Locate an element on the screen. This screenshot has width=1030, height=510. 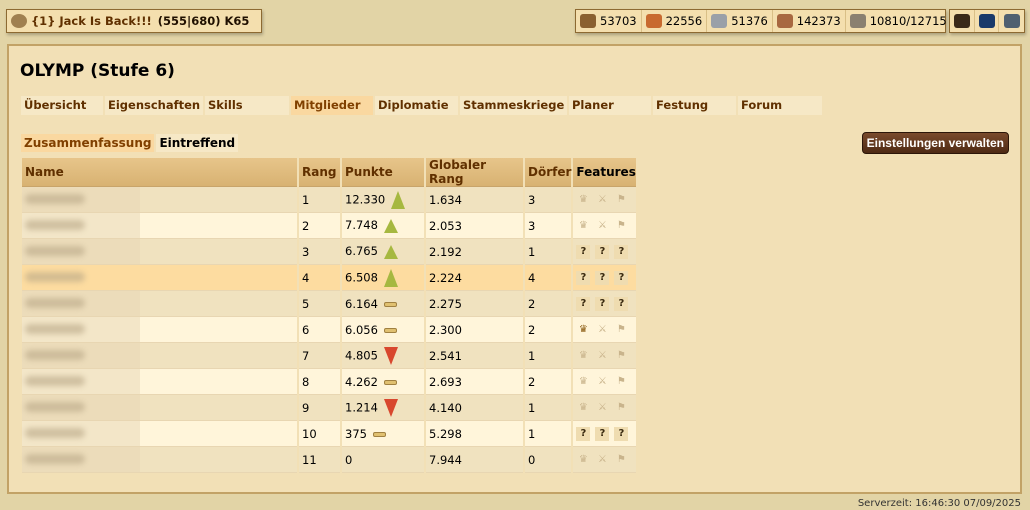
chest-icon is located at coordinates (961, 21).